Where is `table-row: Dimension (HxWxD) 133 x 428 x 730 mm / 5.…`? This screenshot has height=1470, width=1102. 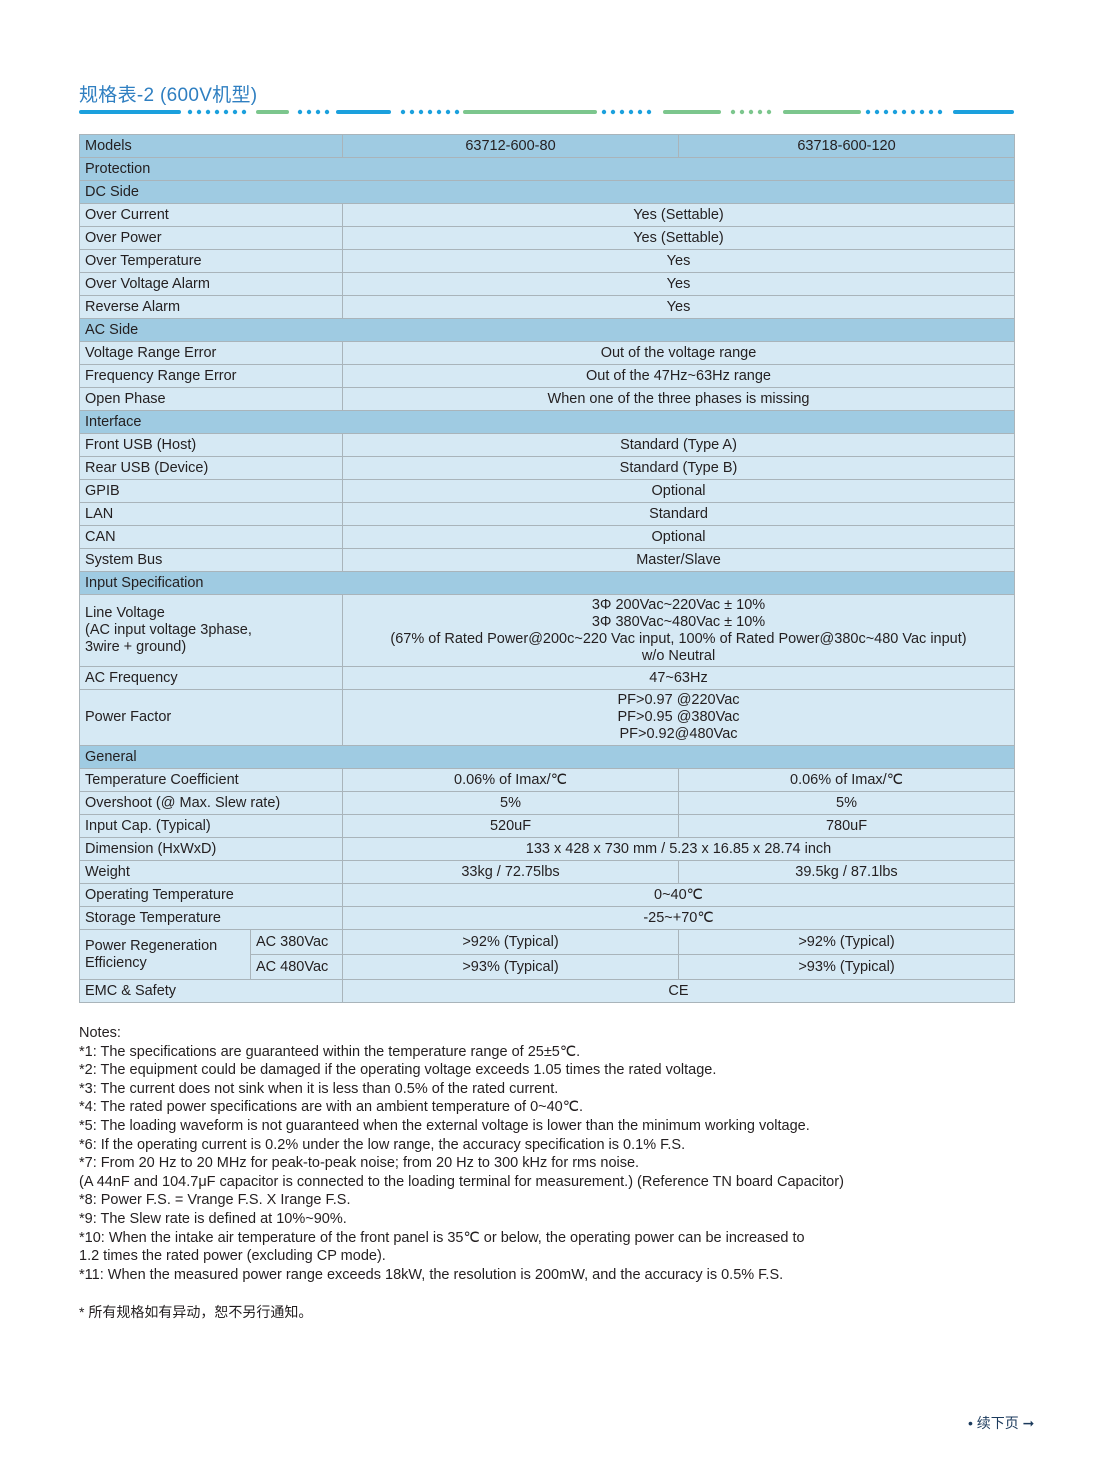 table-row: Dimension (HxWxD) 133 x 428 x 730 mm / 5.… is located at coordinates (547, 849).